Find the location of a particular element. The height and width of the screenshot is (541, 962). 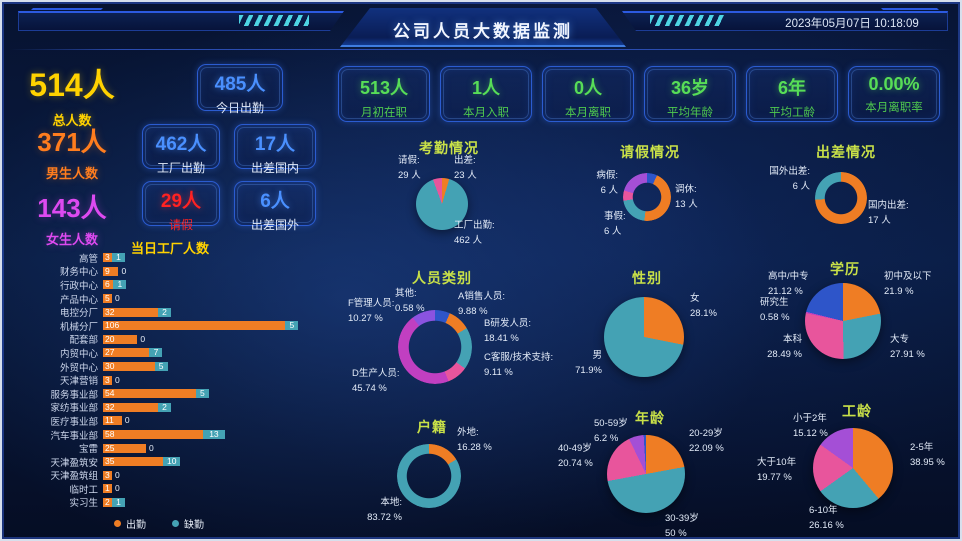

bar-row: 电控分厂 32 2 is located at coordinates (182, 312).